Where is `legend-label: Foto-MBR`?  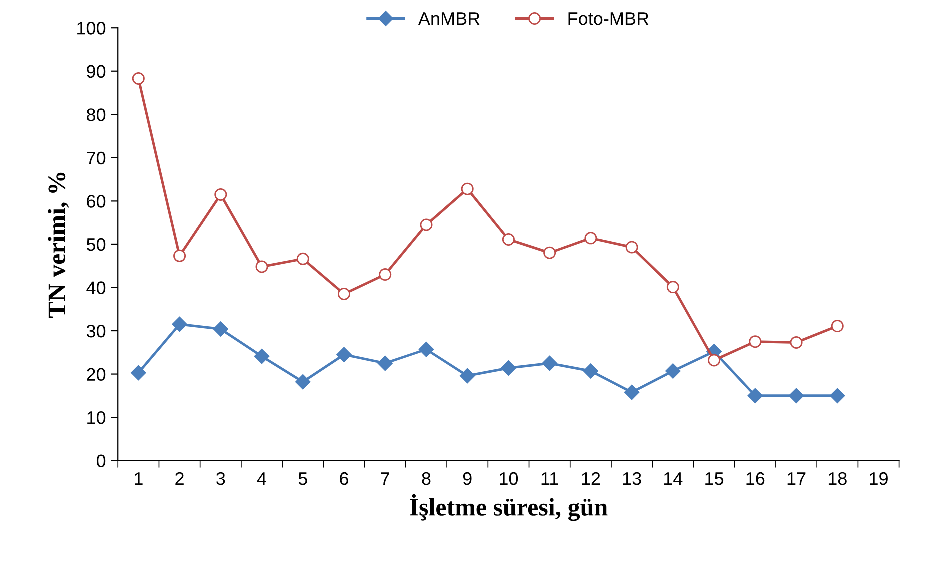
legend-label: Foto-MBR is located at coordinates (608, 19).